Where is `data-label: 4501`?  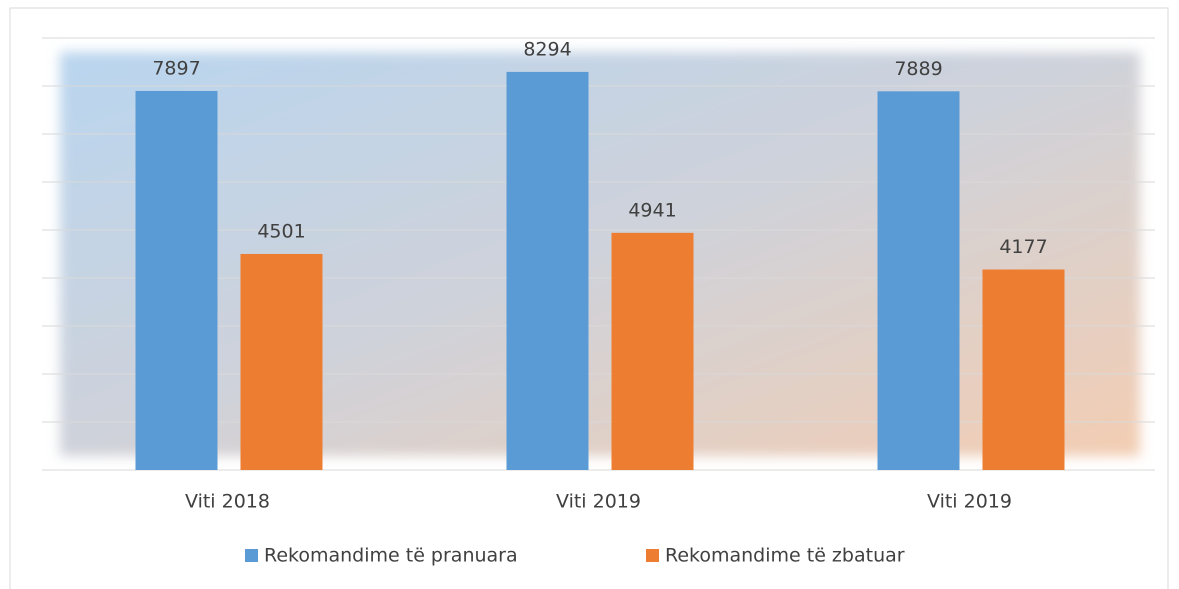
data-label: 4501 is located at coordinates (281, 231).